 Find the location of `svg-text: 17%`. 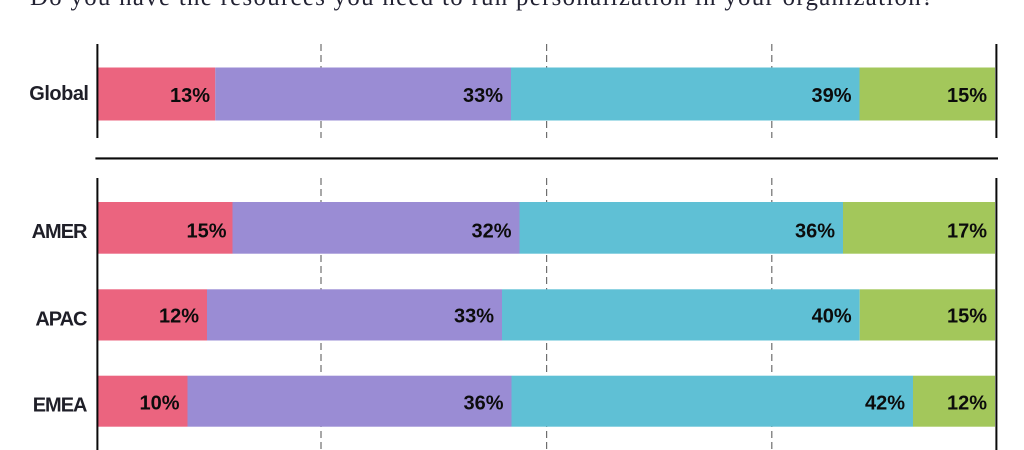

svg-text: 17% is located at coordinates (967, 231).